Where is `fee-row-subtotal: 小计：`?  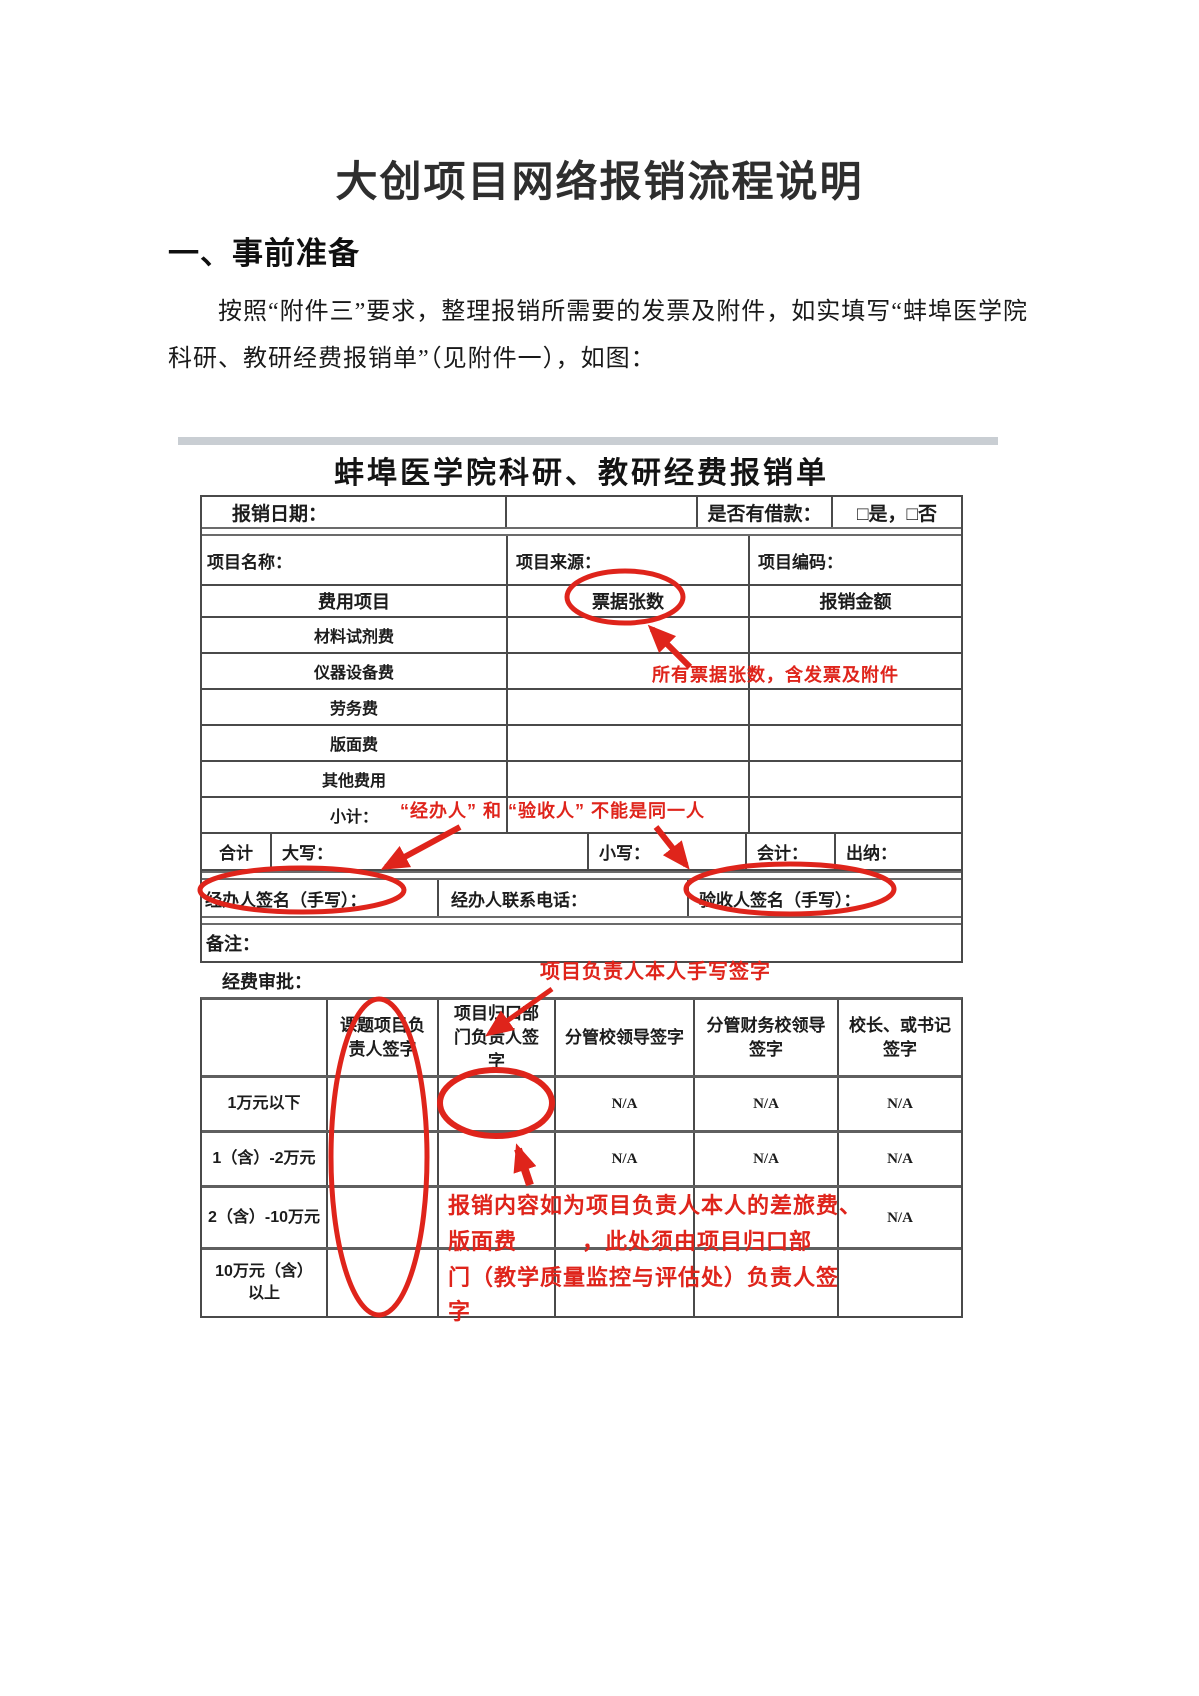 fee-row-subtotal: 小计： is located at coordinates (581, 816).